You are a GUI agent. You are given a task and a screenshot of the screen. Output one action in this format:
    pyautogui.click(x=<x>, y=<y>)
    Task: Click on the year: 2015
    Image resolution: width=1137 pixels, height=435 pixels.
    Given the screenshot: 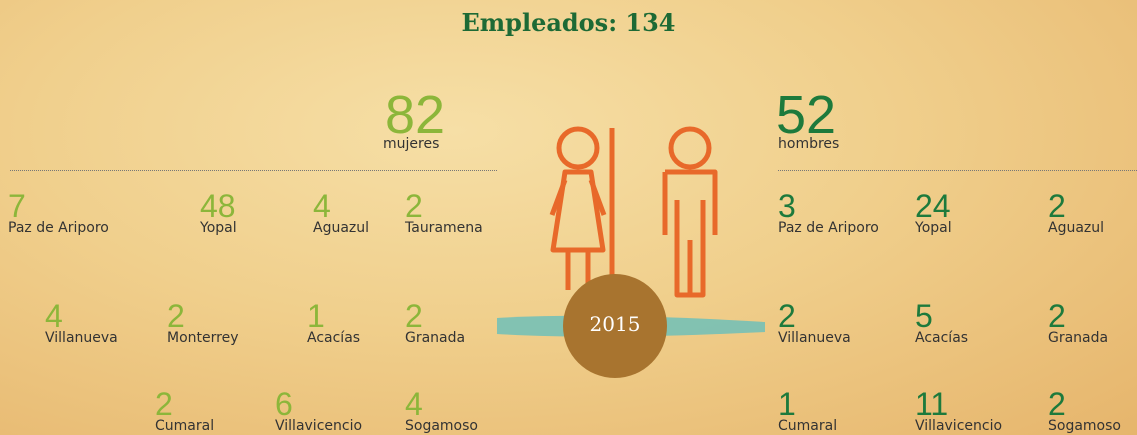 What is the action you would take?
    pyautogui.click(x=615, y=324)
    